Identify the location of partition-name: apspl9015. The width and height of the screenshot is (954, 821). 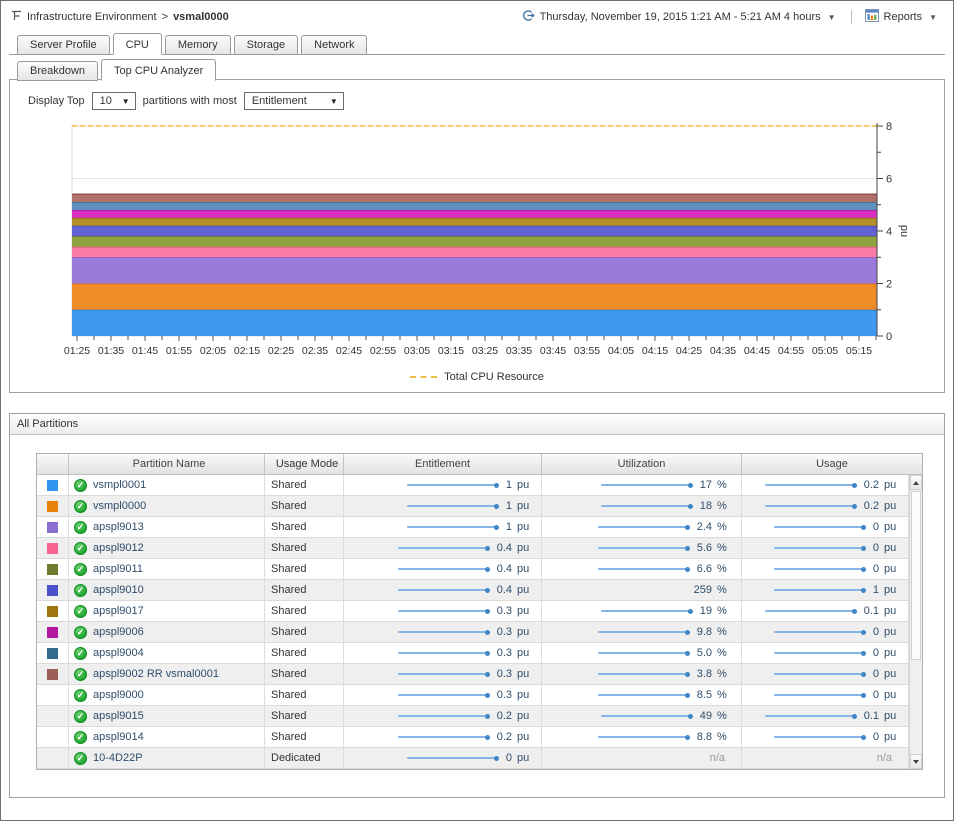
(118, 716).